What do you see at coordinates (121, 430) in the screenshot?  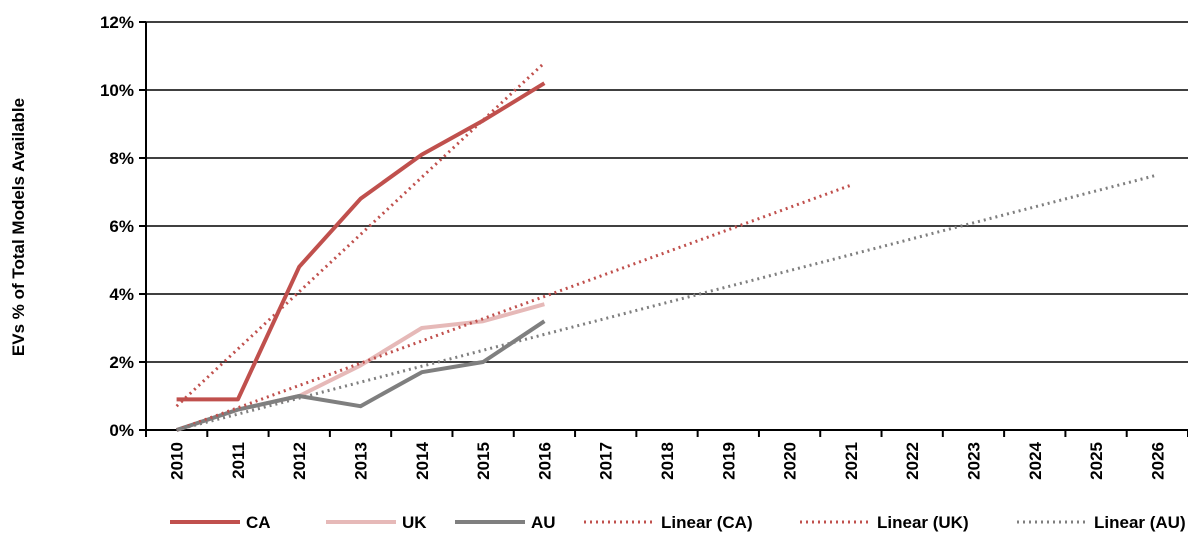 I see `y-tick-label: 0%` at bounding box center [121, 430].